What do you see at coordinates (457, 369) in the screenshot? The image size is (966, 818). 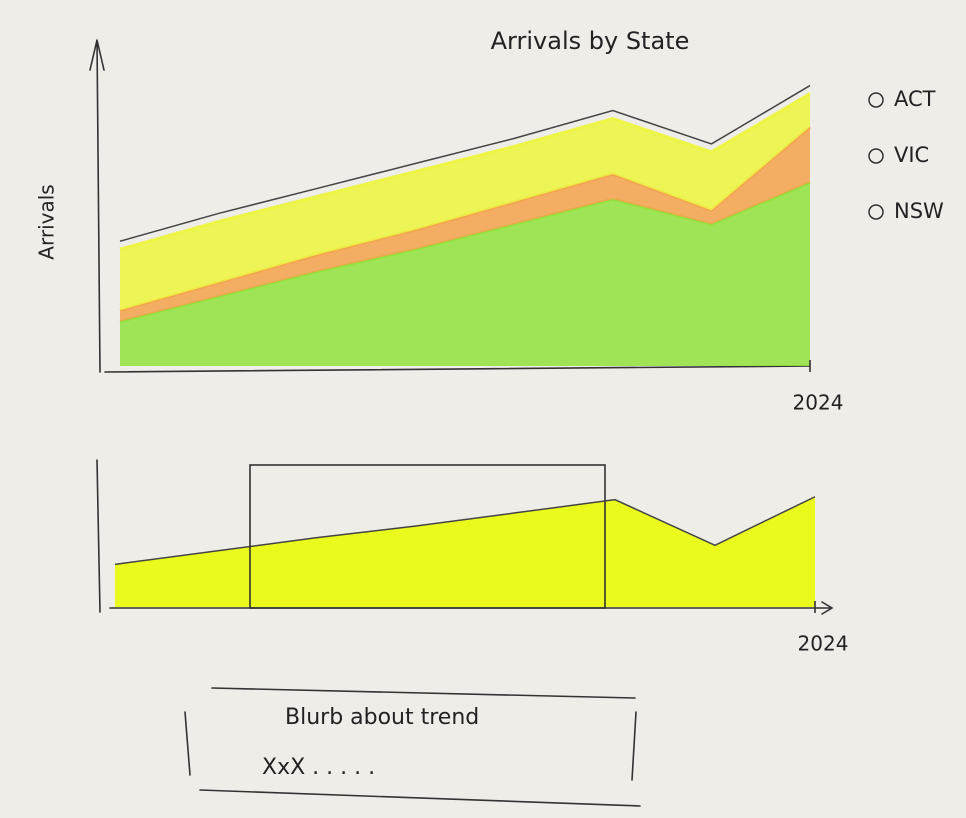 I see `x-axis` at bounding box center [457, 369].